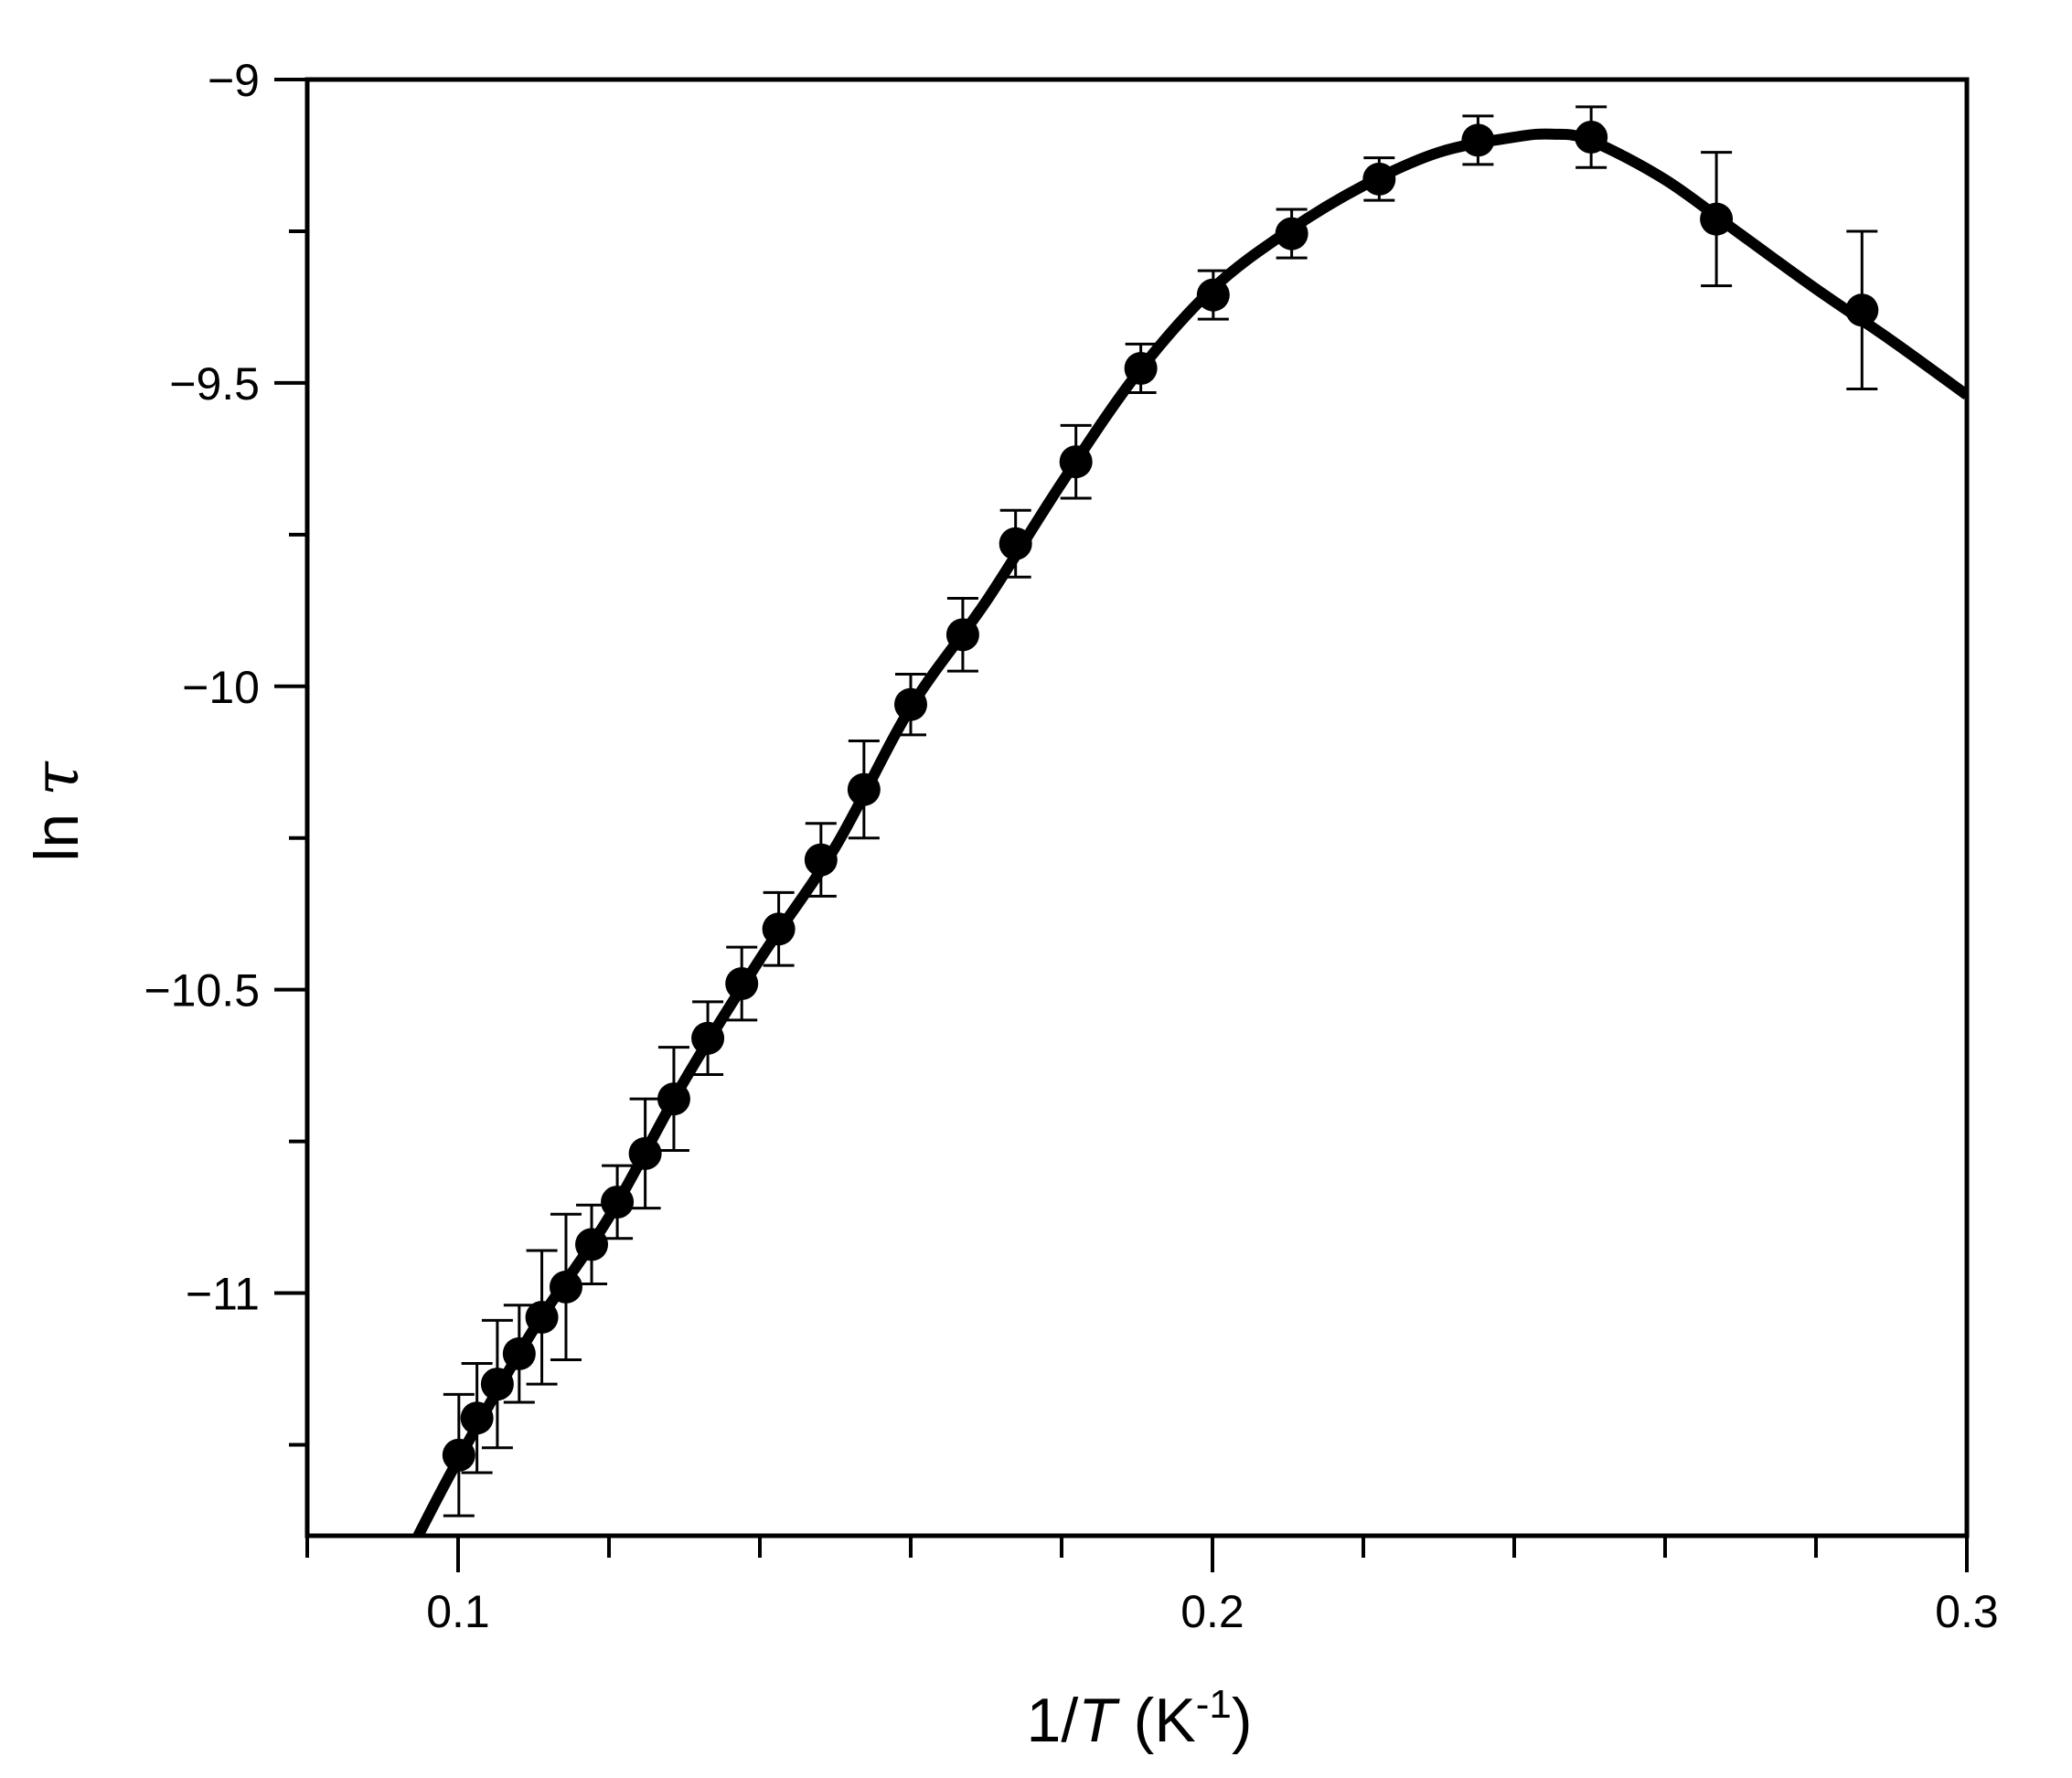 This screenshot has width=2072, height=1778. What do you see at coordinates (221, 687) in the screenshot?
I see `y-tick-label: −10` at bounding box center [221, 687].